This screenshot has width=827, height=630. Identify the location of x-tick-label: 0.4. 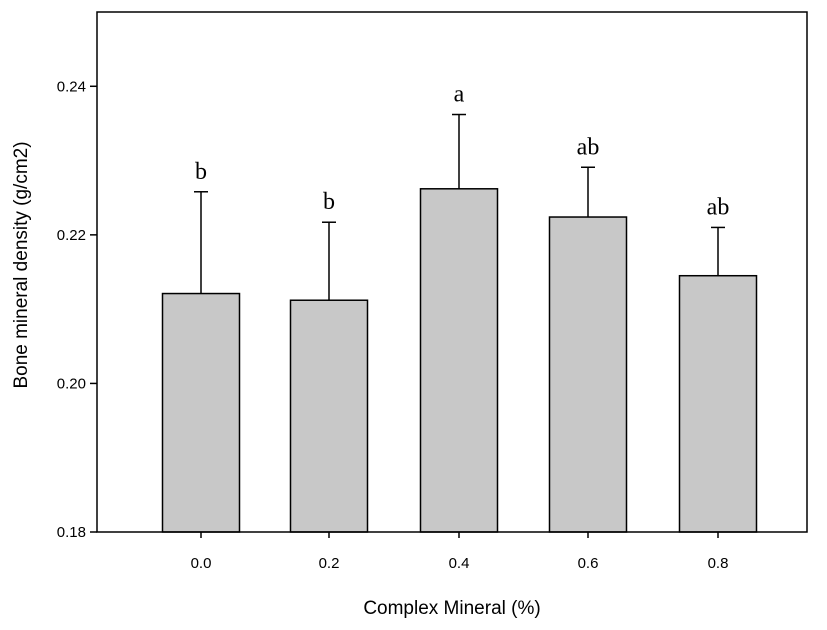
(459, 563).